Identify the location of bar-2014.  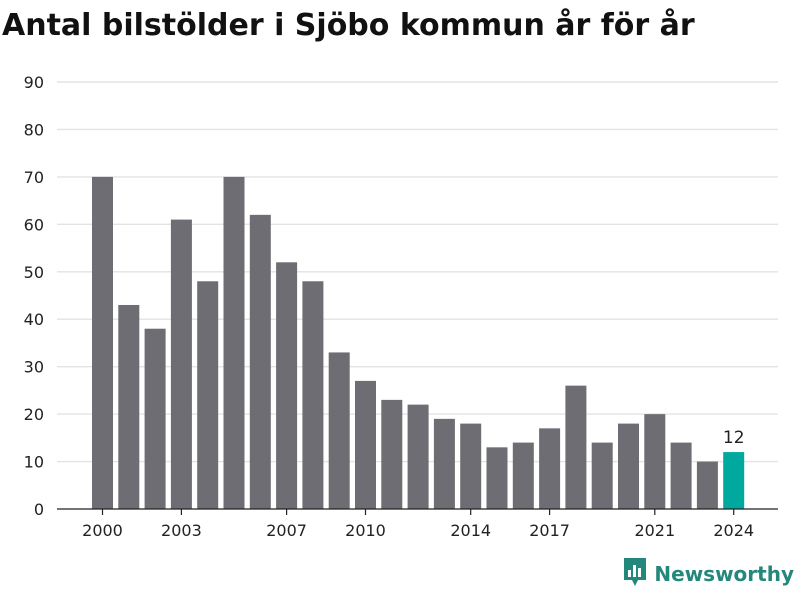
(471, 466).